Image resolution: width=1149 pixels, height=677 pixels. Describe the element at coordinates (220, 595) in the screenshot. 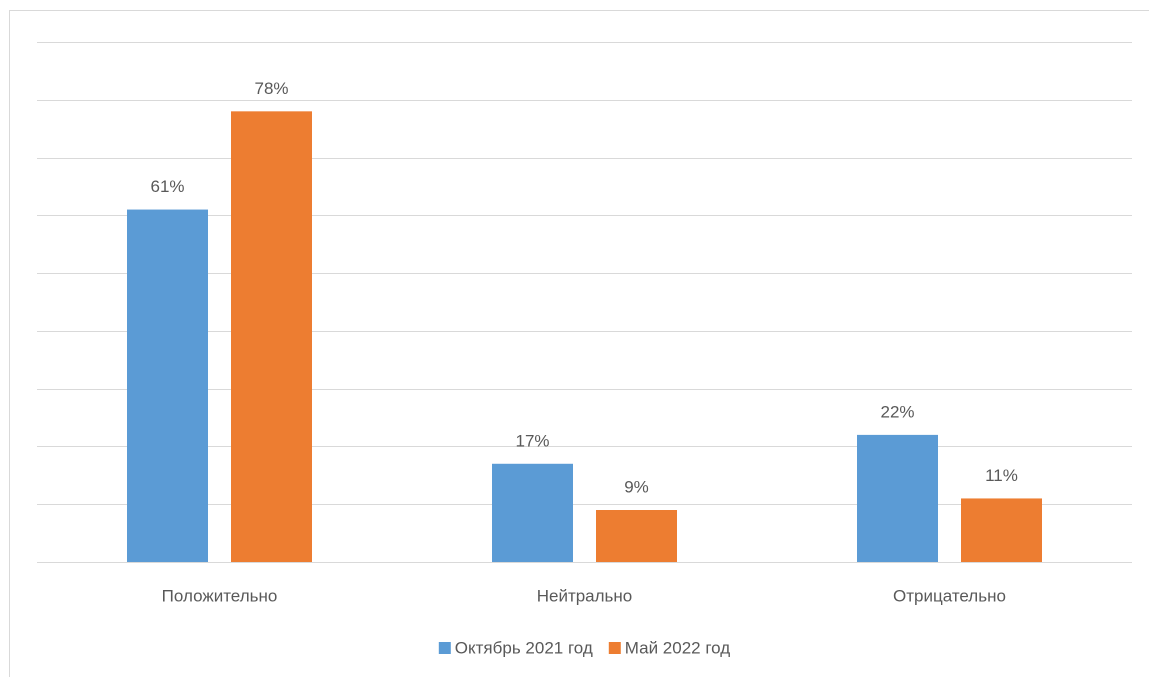

I see `x-tick-label: Положительно` at that location.